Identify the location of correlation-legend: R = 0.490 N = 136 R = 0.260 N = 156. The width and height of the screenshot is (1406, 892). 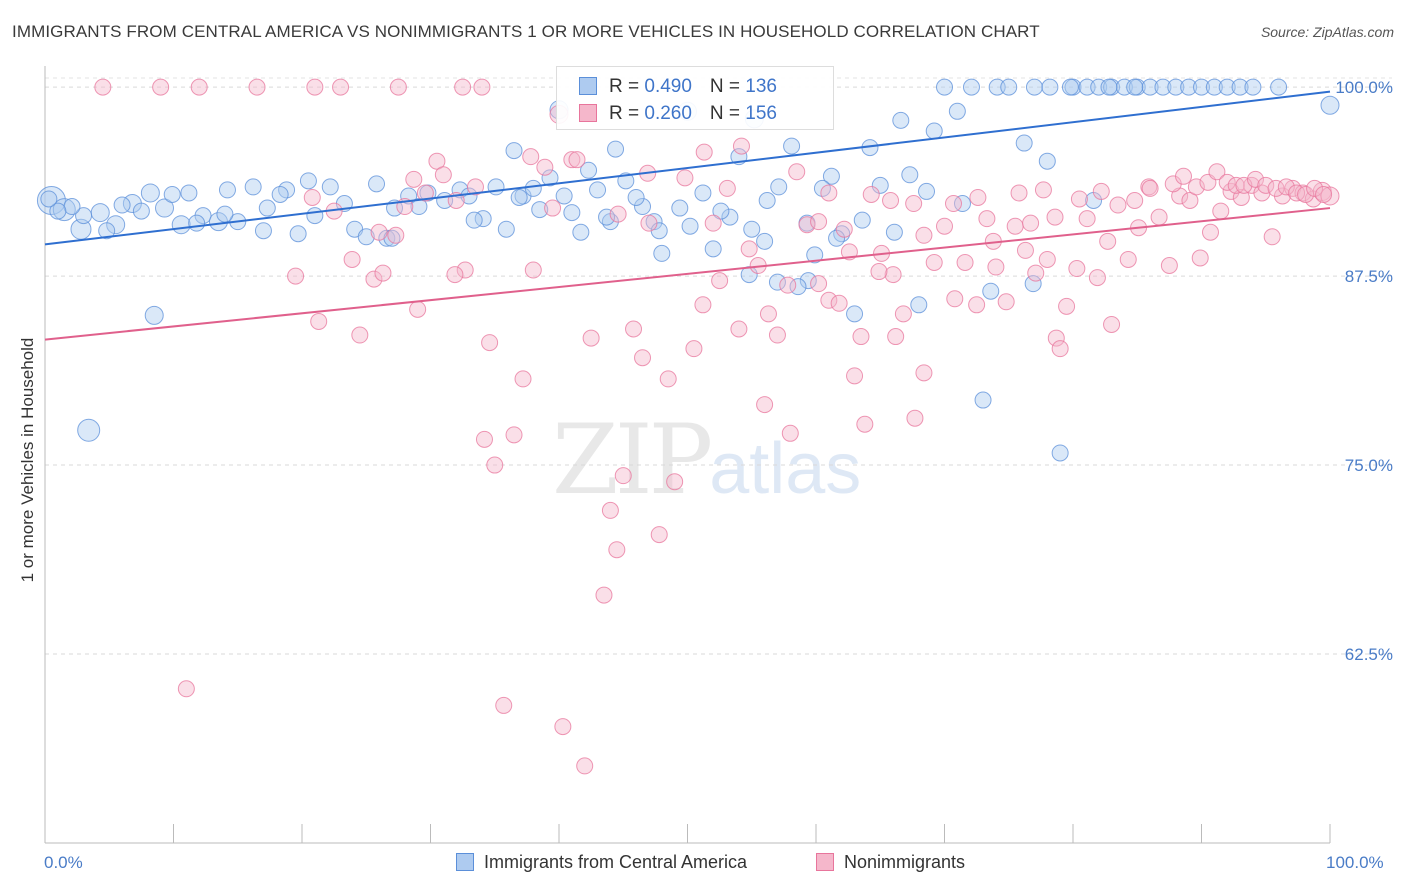
(695, 98).